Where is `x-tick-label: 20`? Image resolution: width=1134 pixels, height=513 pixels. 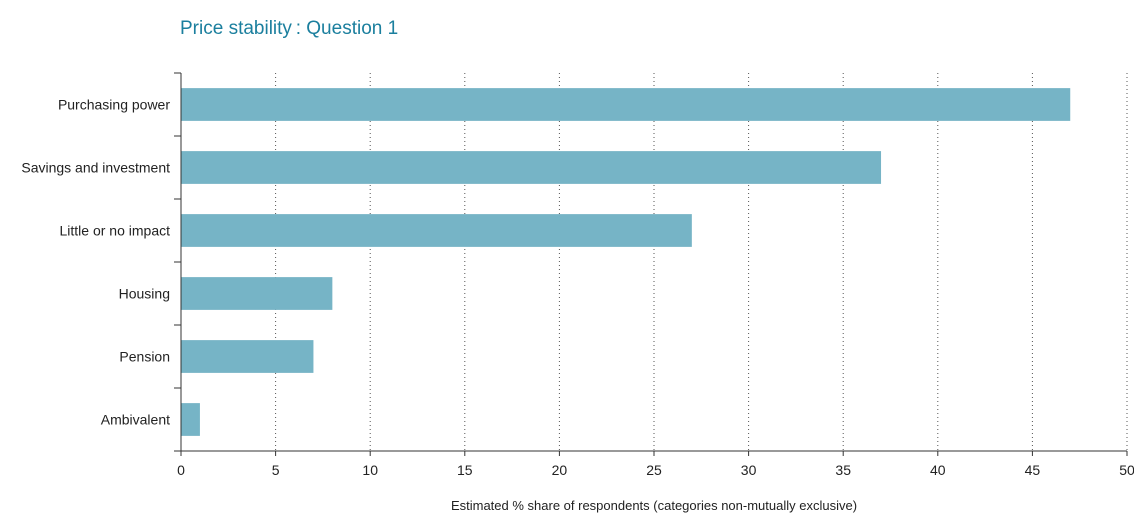
x-tick-label: 20 is located at coordinates (560, 470).